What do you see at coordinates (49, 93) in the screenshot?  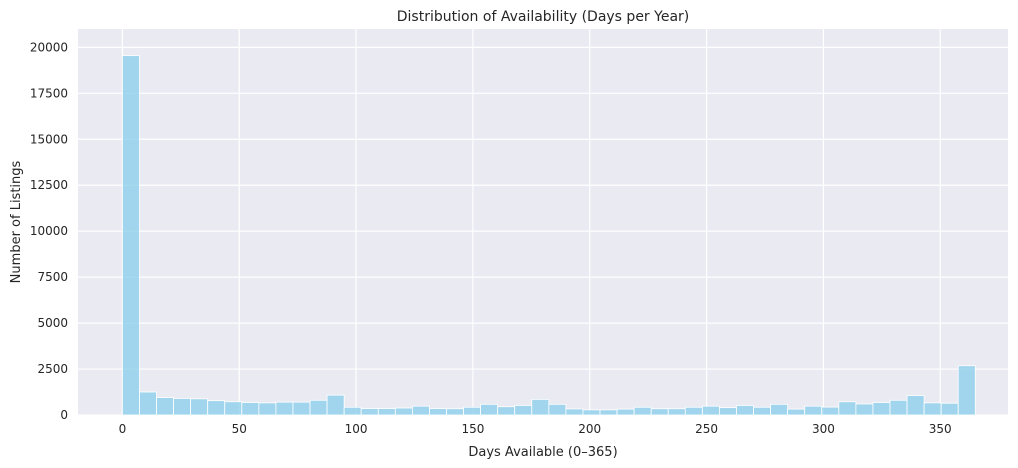 I see `y-tick-label: 17500` at bounding box center [49, 93].